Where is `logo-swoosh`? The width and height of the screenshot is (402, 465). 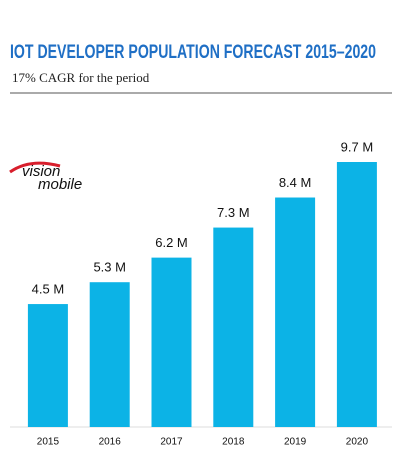 logo-swoosh is located at coordinates (35, 167).